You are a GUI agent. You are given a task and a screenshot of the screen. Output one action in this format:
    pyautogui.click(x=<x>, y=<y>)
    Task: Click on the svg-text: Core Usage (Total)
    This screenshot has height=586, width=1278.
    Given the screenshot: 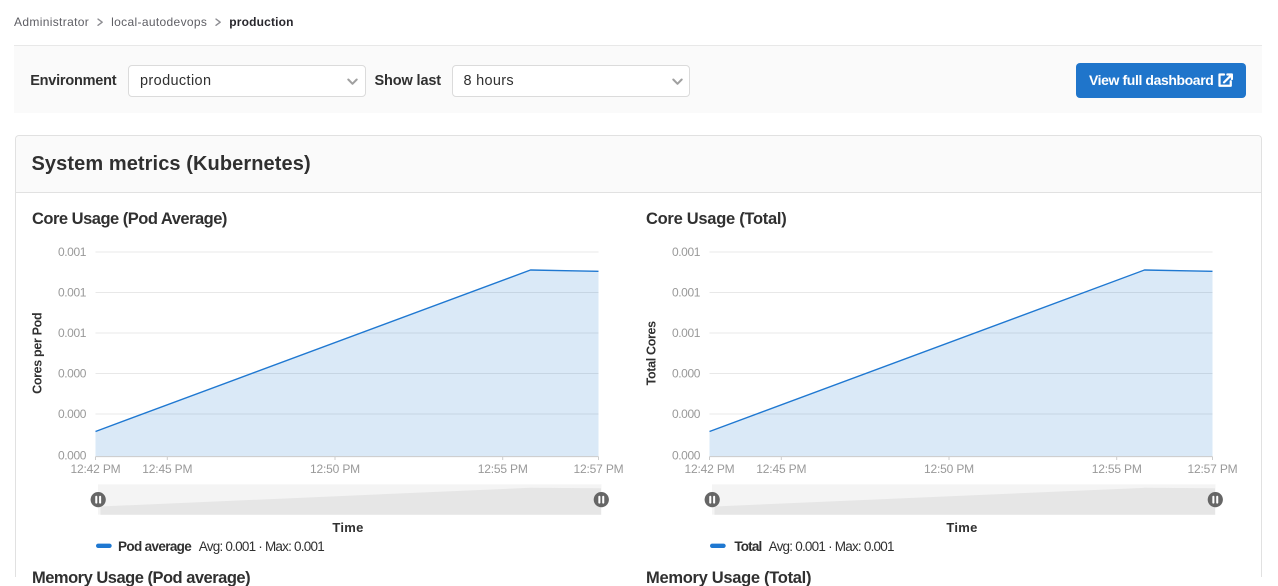 What is the action you would take?
    pyautogui.click(x=716, y=219)
    